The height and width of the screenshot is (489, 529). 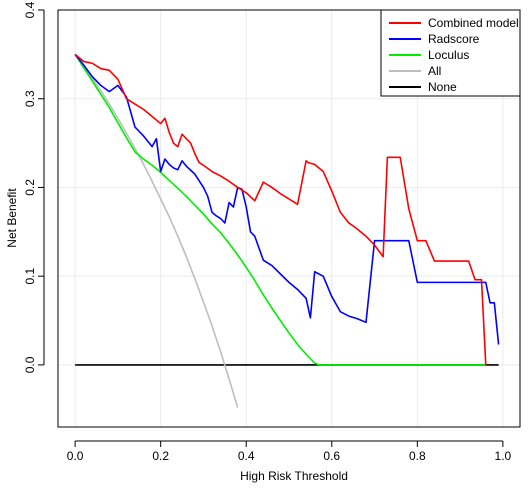 I want to click on legend-label-radscore: Radscore, so click(x=454, y=39).